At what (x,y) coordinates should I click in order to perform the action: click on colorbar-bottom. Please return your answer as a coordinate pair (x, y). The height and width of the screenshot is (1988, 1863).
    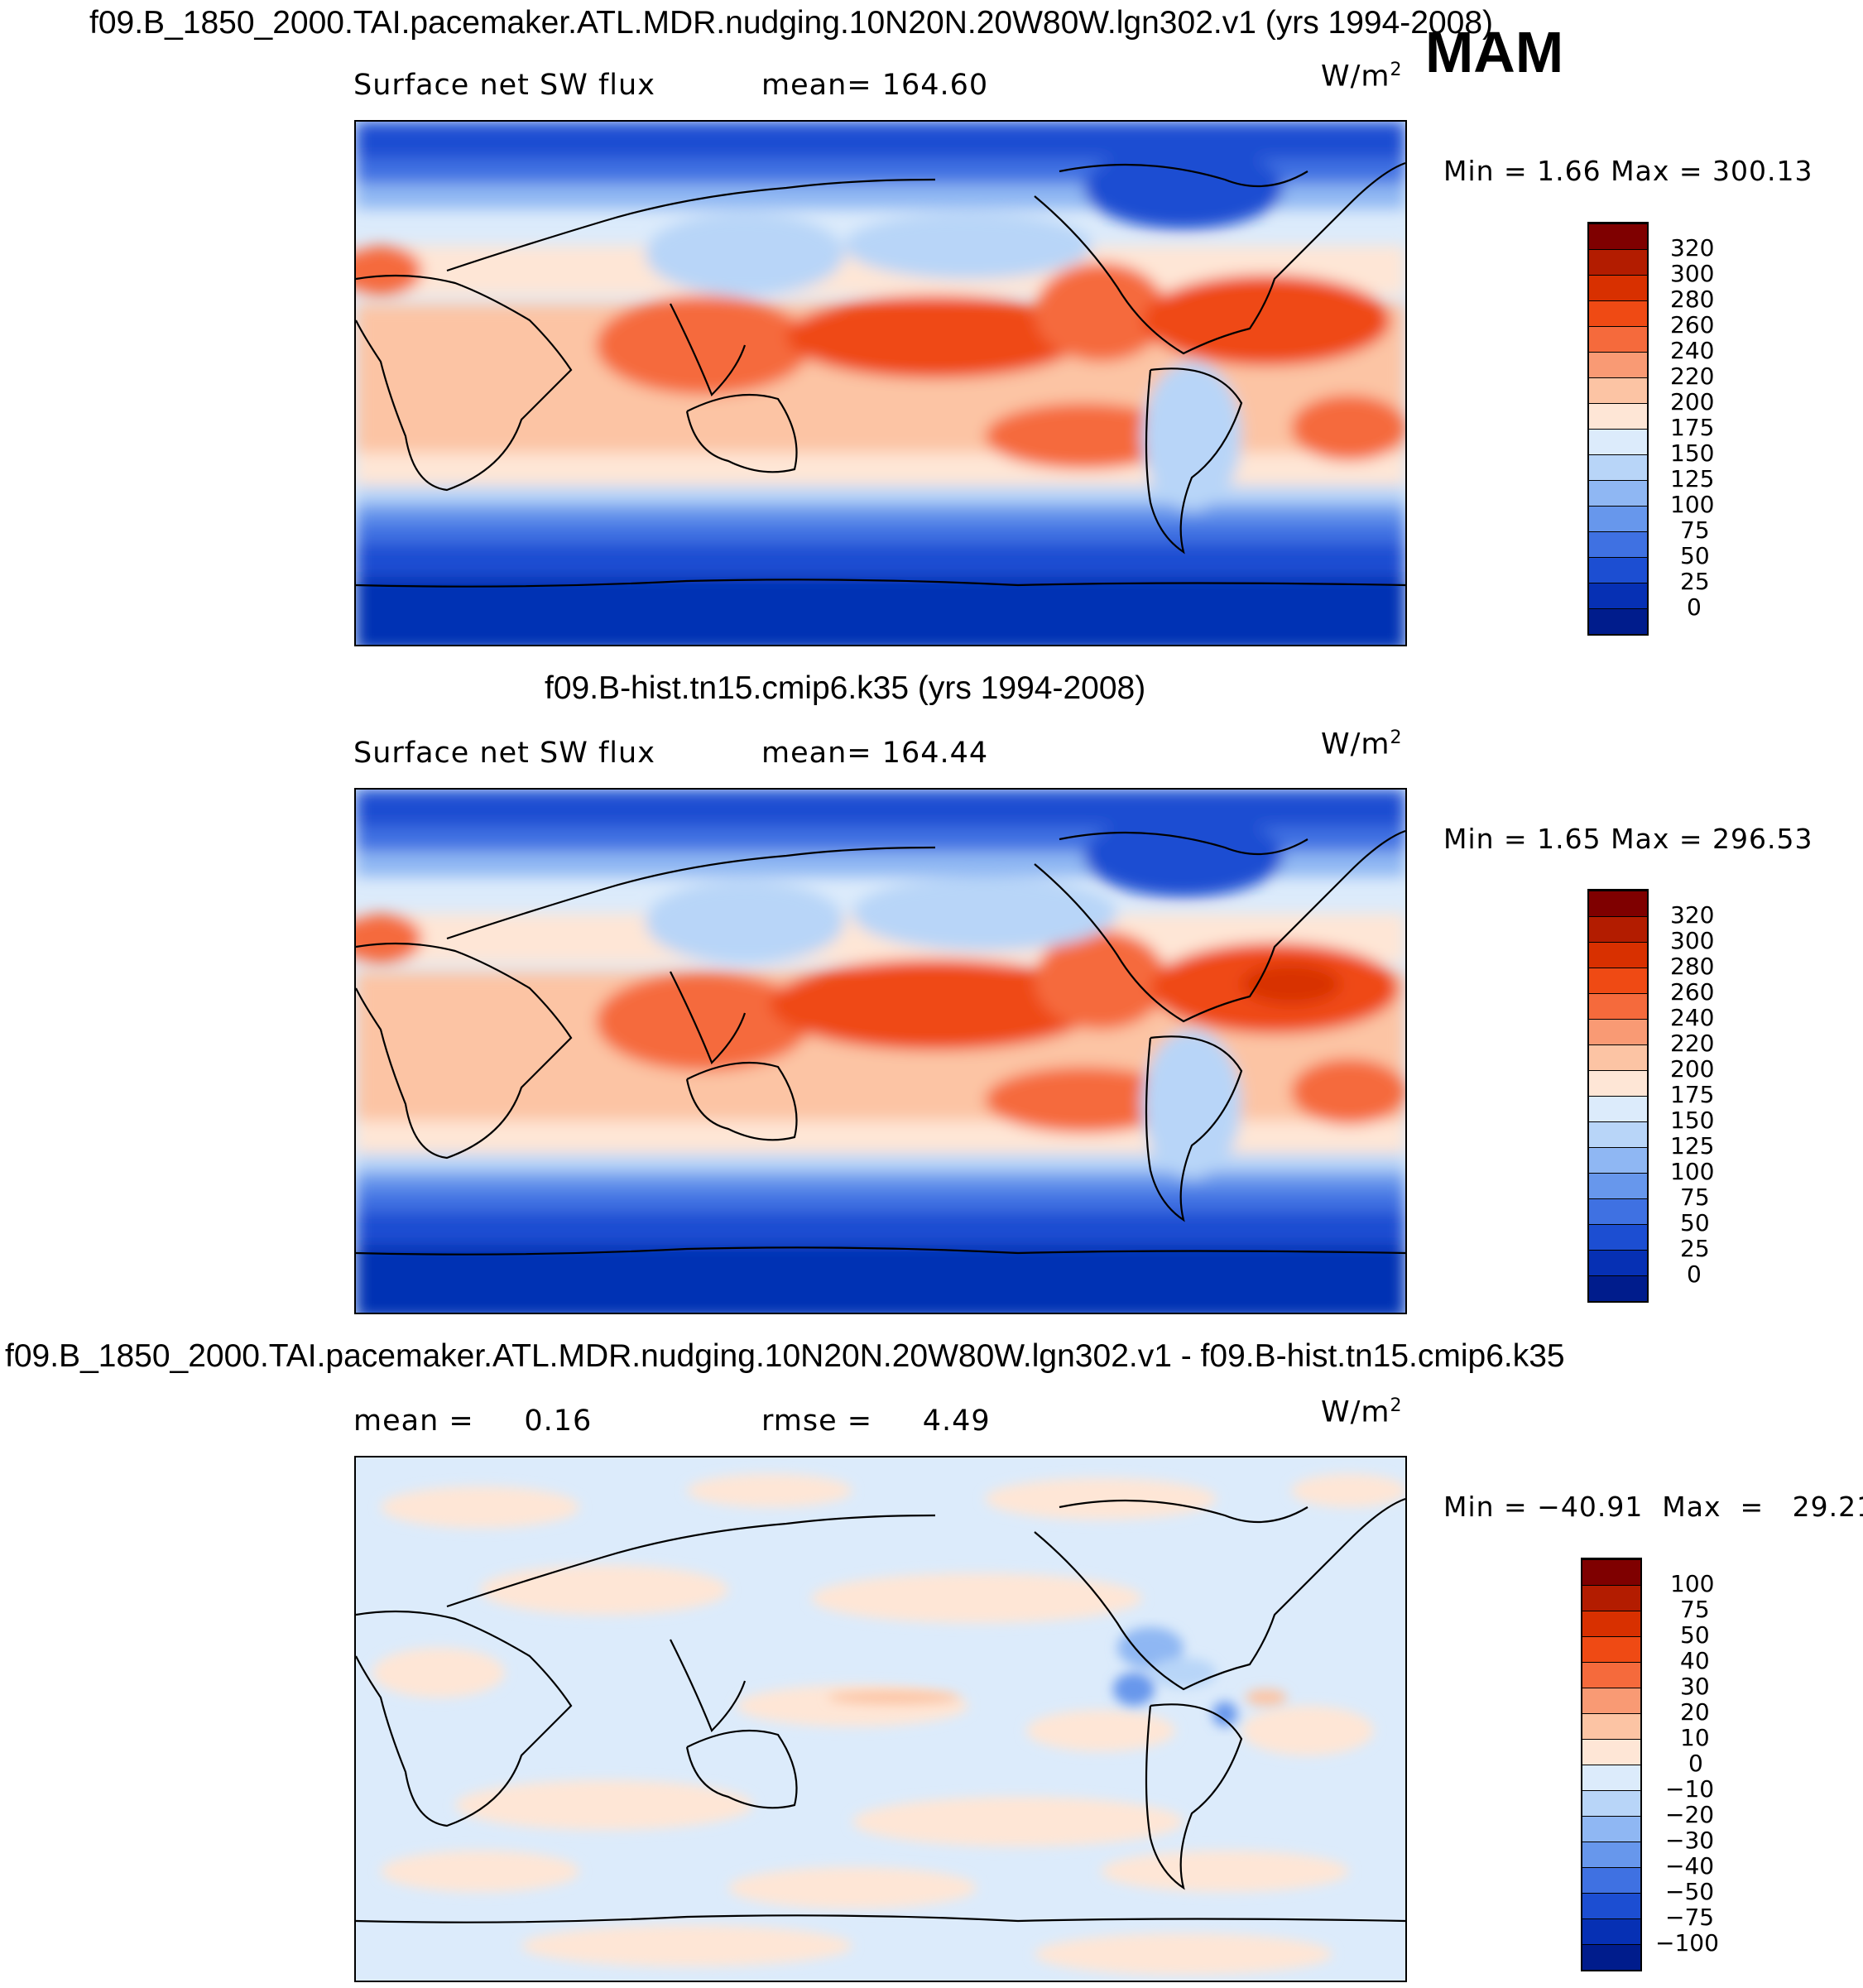
    Looking at the image, I should click on (1611, 1765).